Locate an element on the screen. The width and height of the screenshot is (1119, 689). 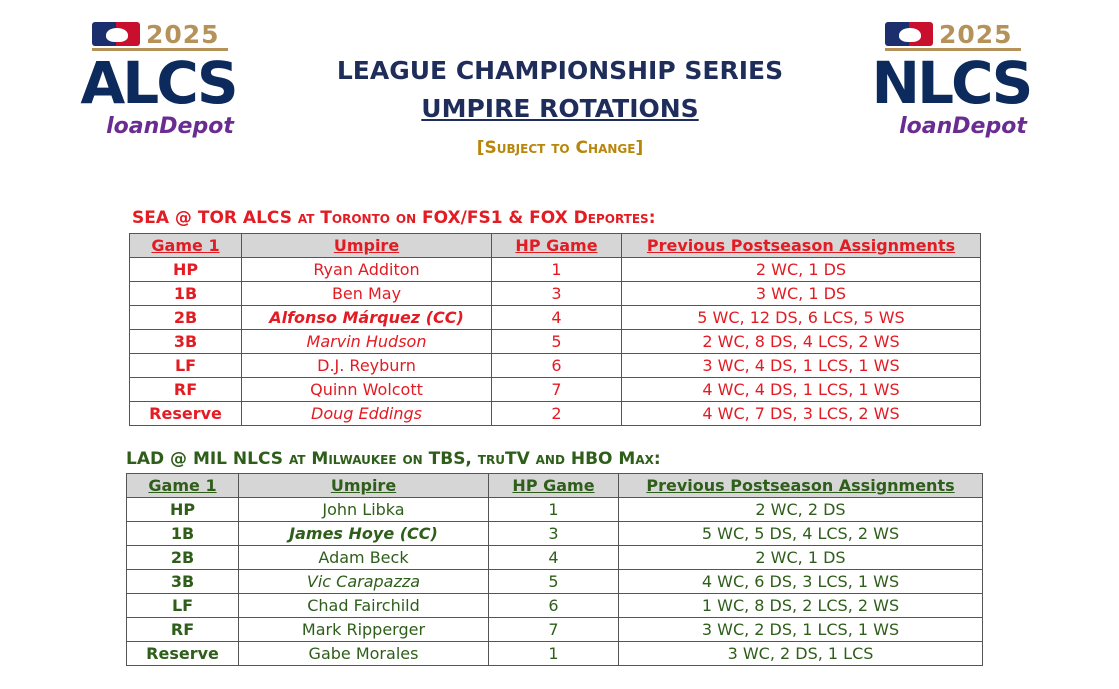
previous-assignments-cell: 2 WC, 8 DS, 4 LCS, 2 WS is located at coordinates (801, 341).